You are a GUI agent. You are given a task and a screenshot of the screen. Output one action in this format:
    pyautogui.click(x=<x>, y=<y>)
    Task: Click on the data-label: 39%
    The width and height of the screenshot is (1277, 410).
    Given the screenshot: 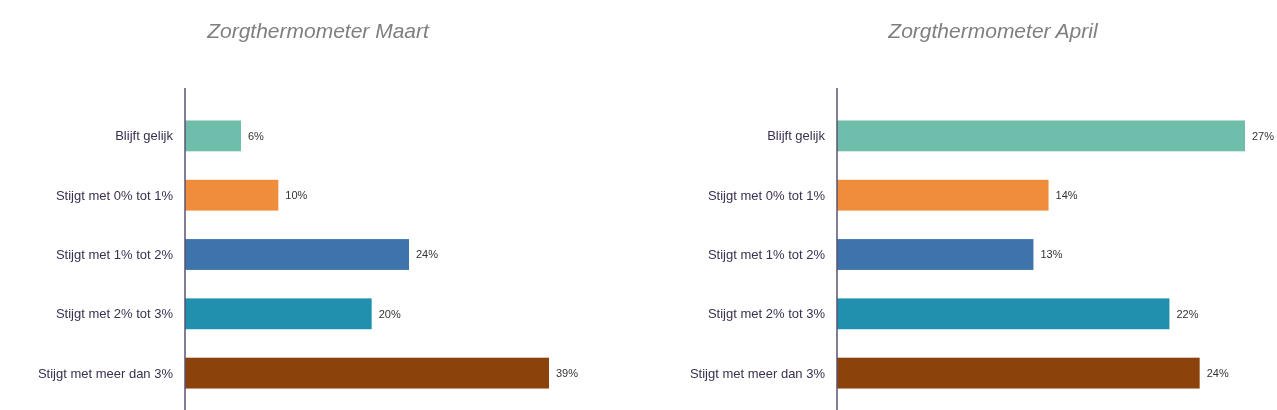 What is the action you would take?
    pyautogui.click(x=567, y=372)
    